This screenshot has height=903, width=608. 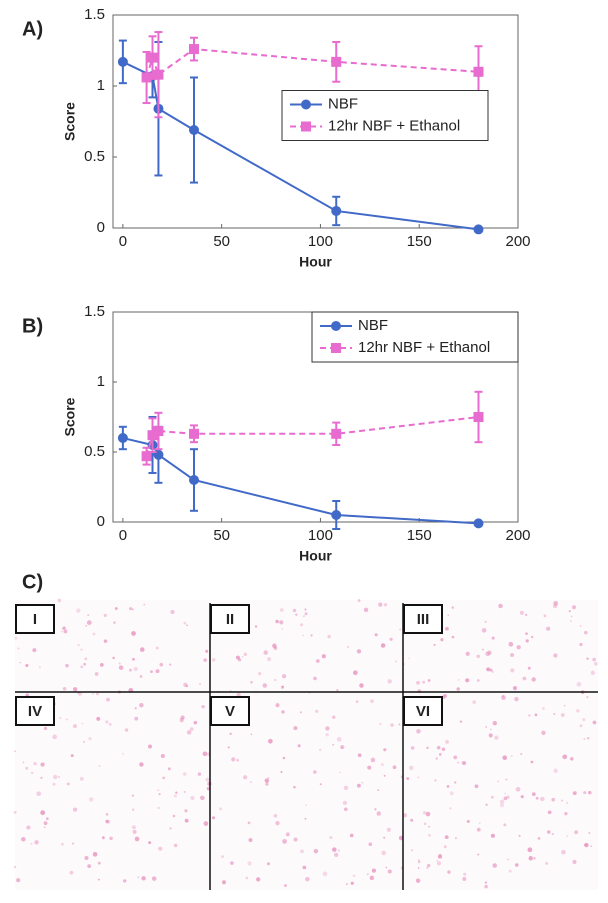 What do you see at coordinates (517, 241) in the screenshot?
I see `x-tick-label: 200` at bounding box center [517, 241].